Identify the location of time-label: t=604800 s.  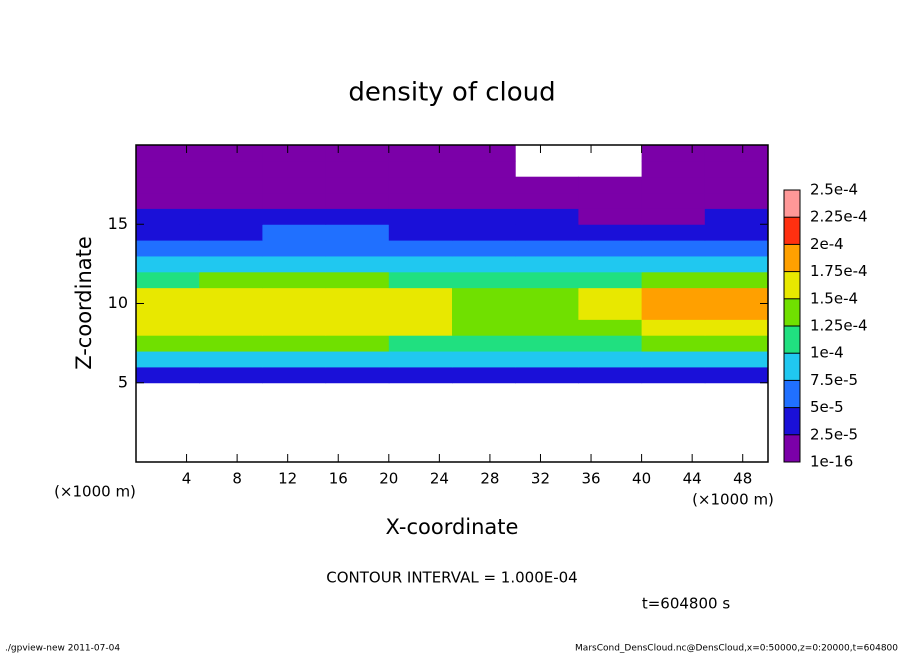
(686, 604).